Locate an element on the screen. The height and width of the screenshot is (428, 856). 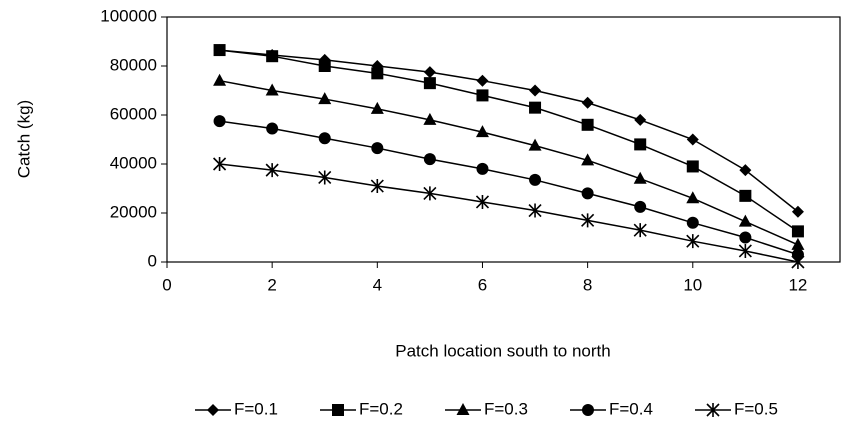
legend-label: F=0.3 is located at coordinates (506, 408).